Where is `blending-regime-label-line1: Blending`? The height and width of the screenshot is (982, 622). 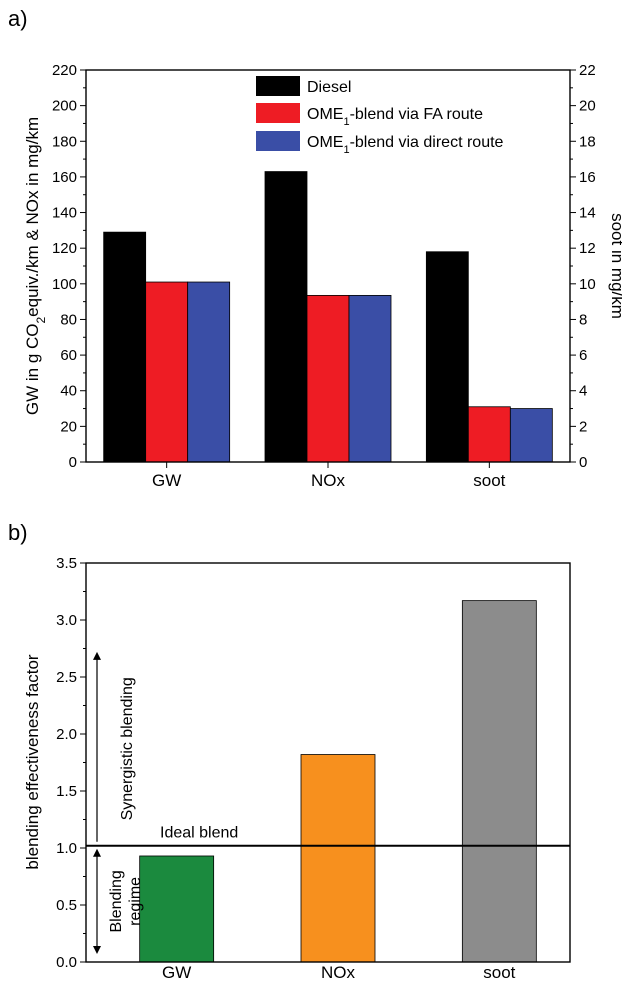 blending-regime-label-line1: Blending is located at coordinates (116, 901).